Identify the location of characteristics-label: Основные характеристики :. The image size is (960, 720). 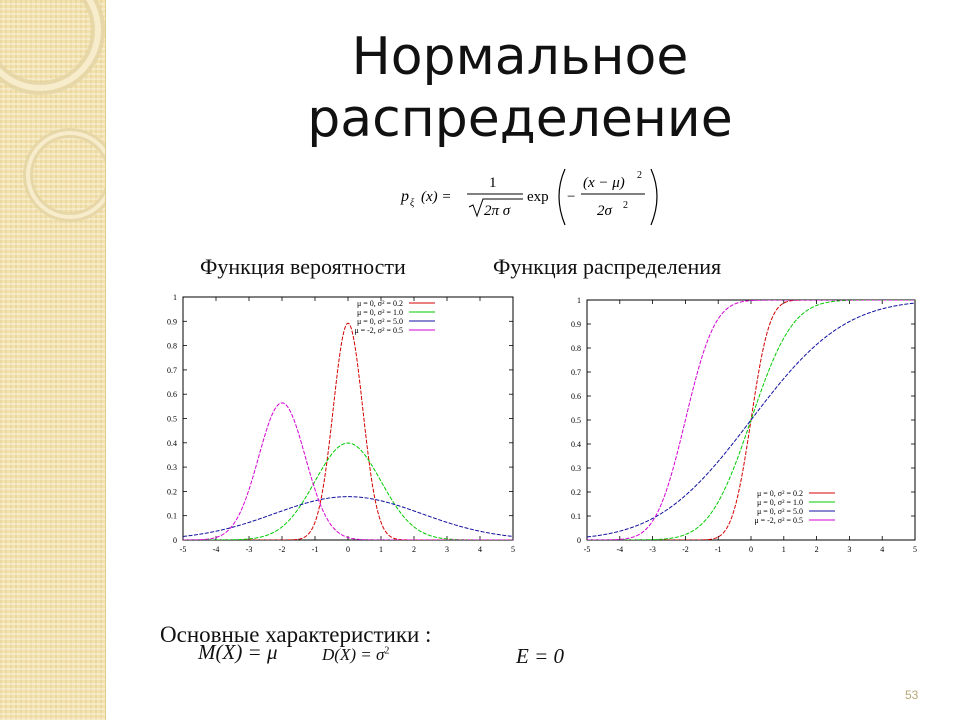
(296, 634).